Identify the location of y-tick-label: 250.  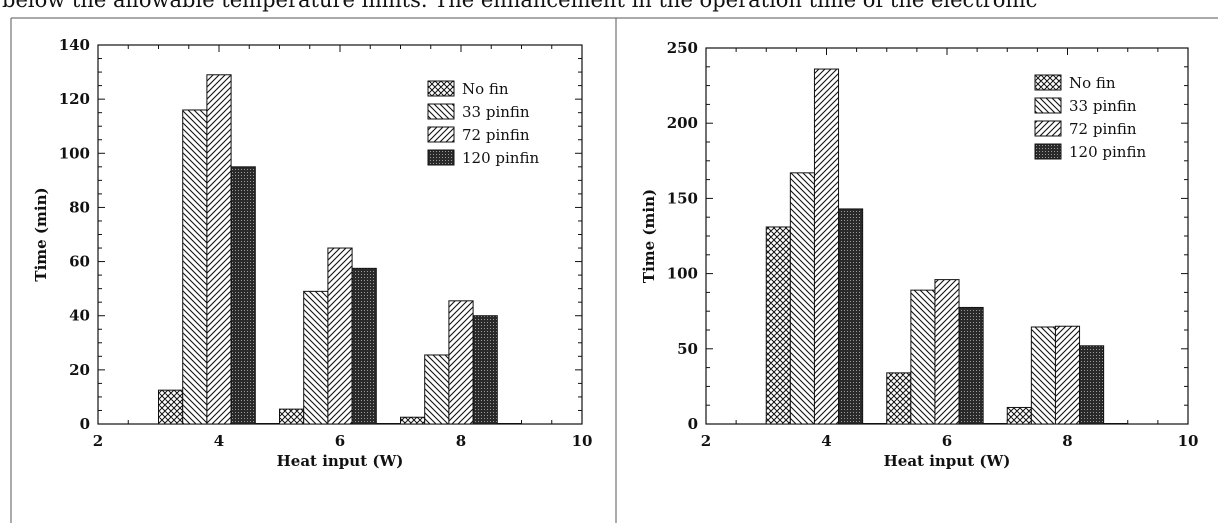
(682, 48).